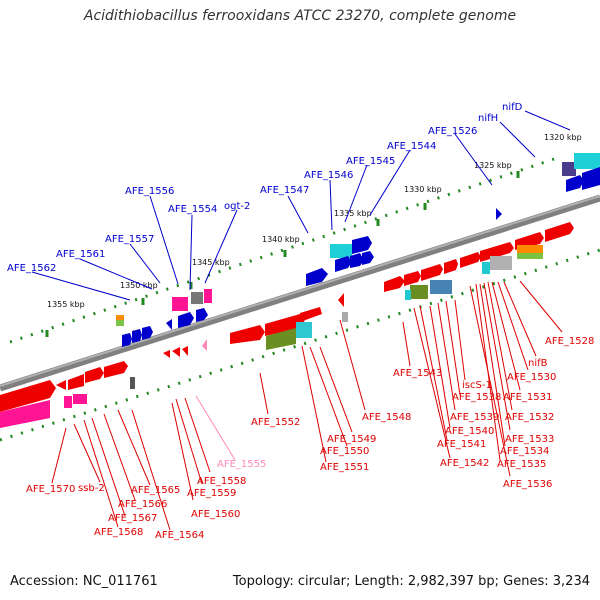 The width and height of the screenshot is (600, 600). Describe the element at coordinates (469, 431) in the screenshot. I see `gene-label: AFE_1540` at that location.